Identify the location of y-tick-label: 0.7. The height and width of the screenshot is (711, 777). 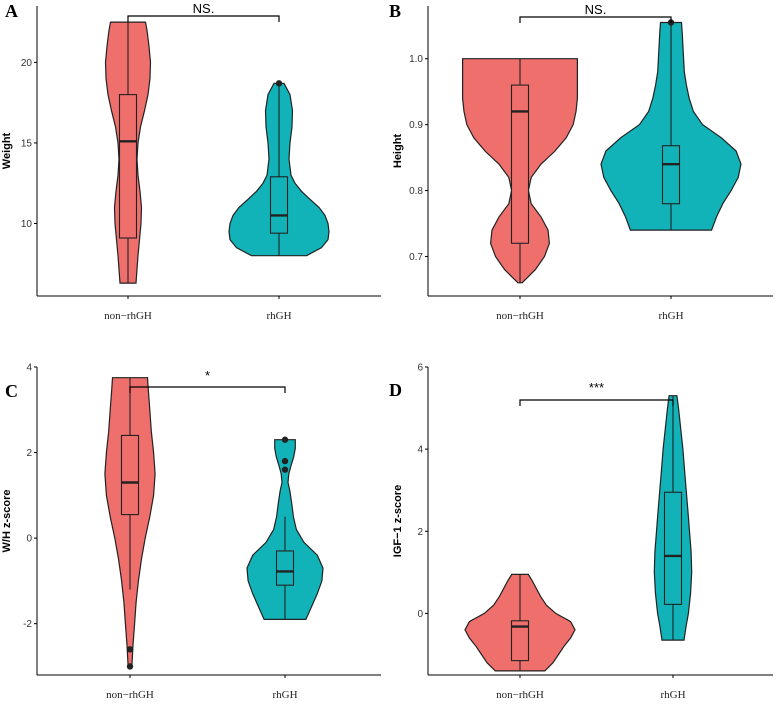
(416, 257).